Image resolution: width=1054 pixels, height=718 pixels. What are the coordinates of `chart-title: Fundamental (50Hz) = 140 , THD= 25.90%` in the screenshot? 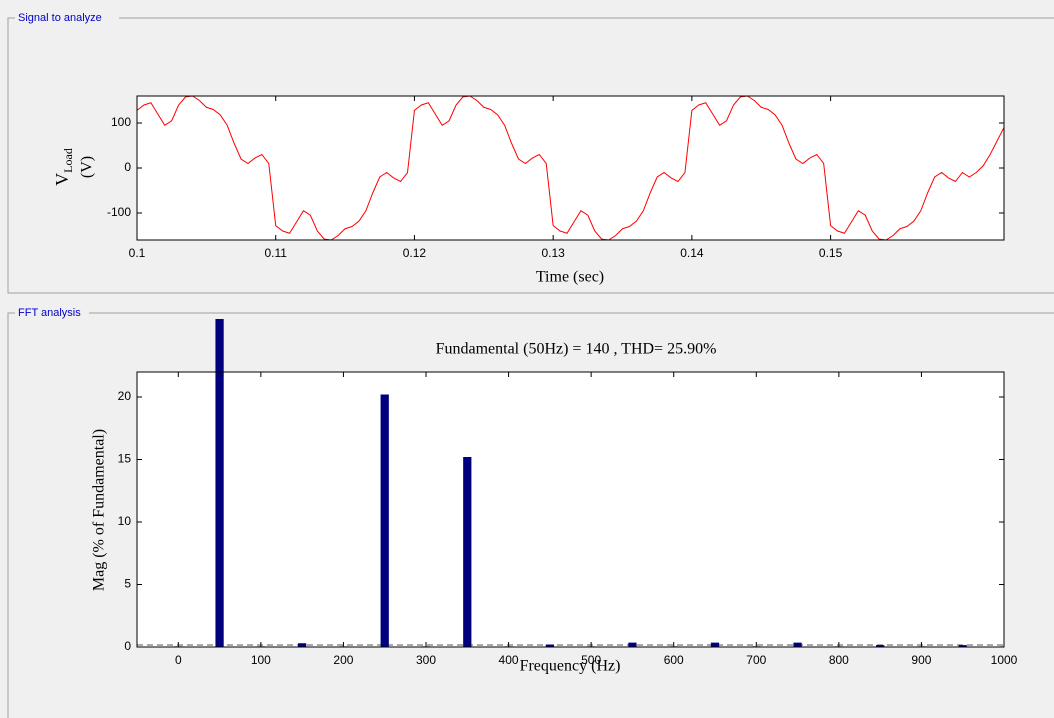 It's located at (576, 349).